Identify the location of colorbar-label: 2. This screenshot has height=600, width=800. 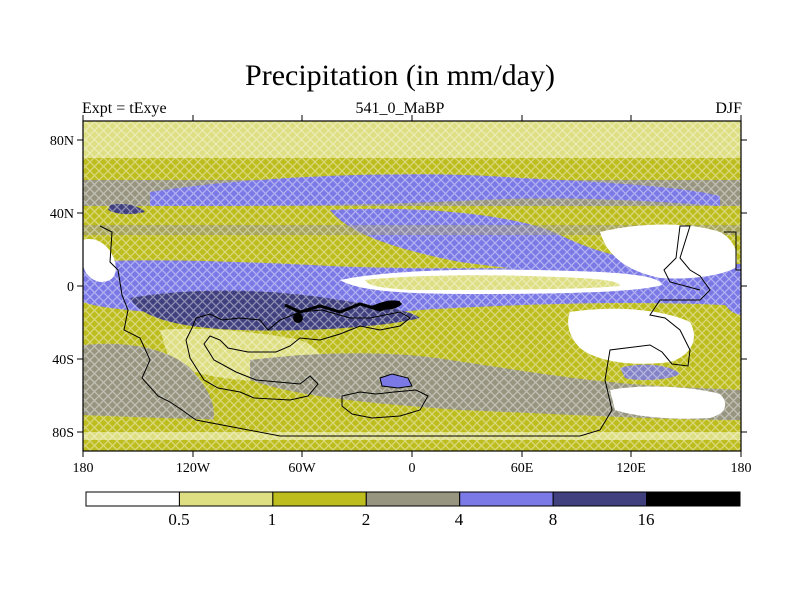
(366, 519).